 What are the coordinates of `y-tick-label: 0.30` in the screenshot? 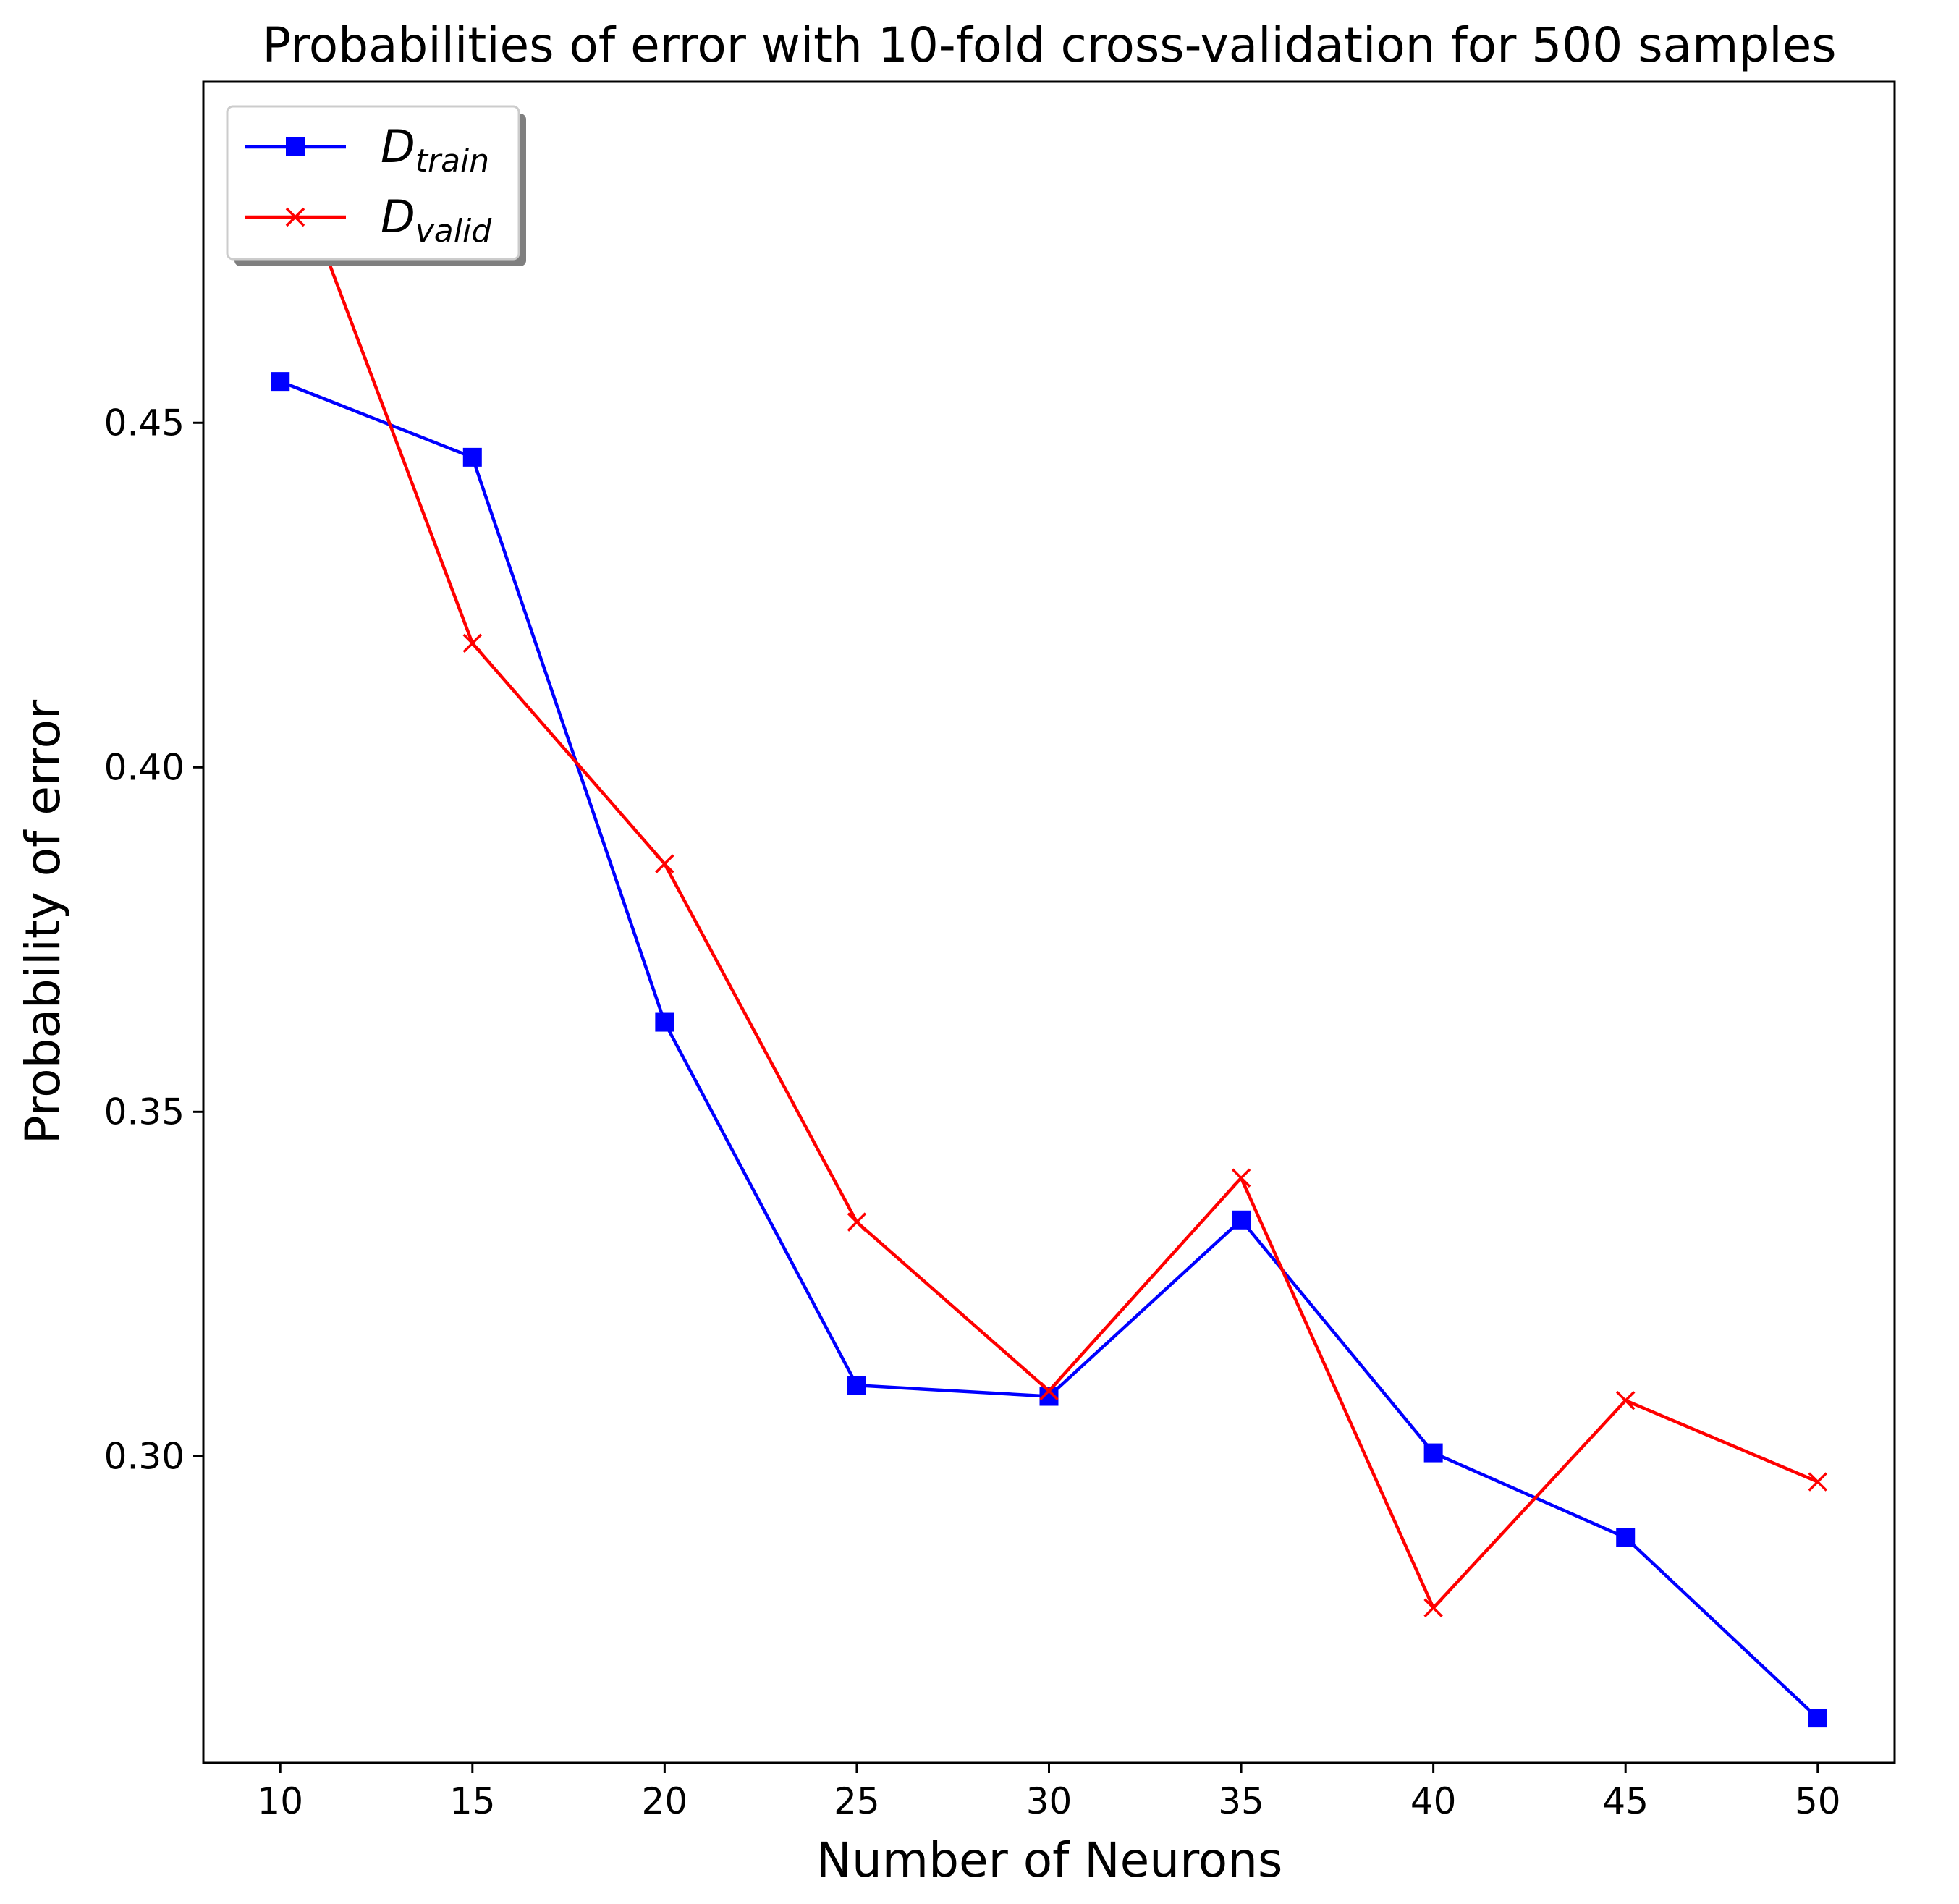 It's located at (144, 1456).